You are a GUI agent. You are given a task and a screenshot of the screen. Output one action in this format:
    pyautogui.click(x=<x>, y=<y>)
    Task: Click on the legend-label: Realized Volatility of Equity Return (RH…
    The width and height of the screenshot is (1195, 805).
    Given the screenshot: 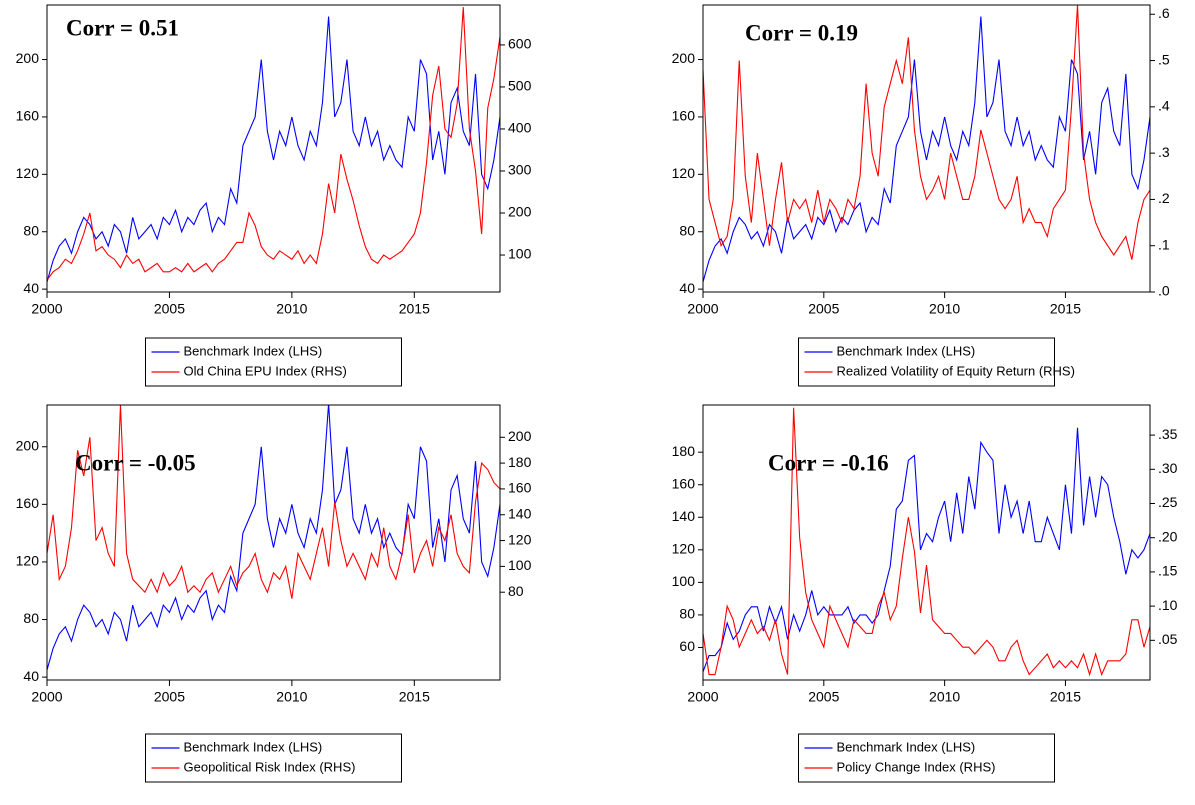 What is the action you would take?
    pyautogui.click(x=956, y=370)
    